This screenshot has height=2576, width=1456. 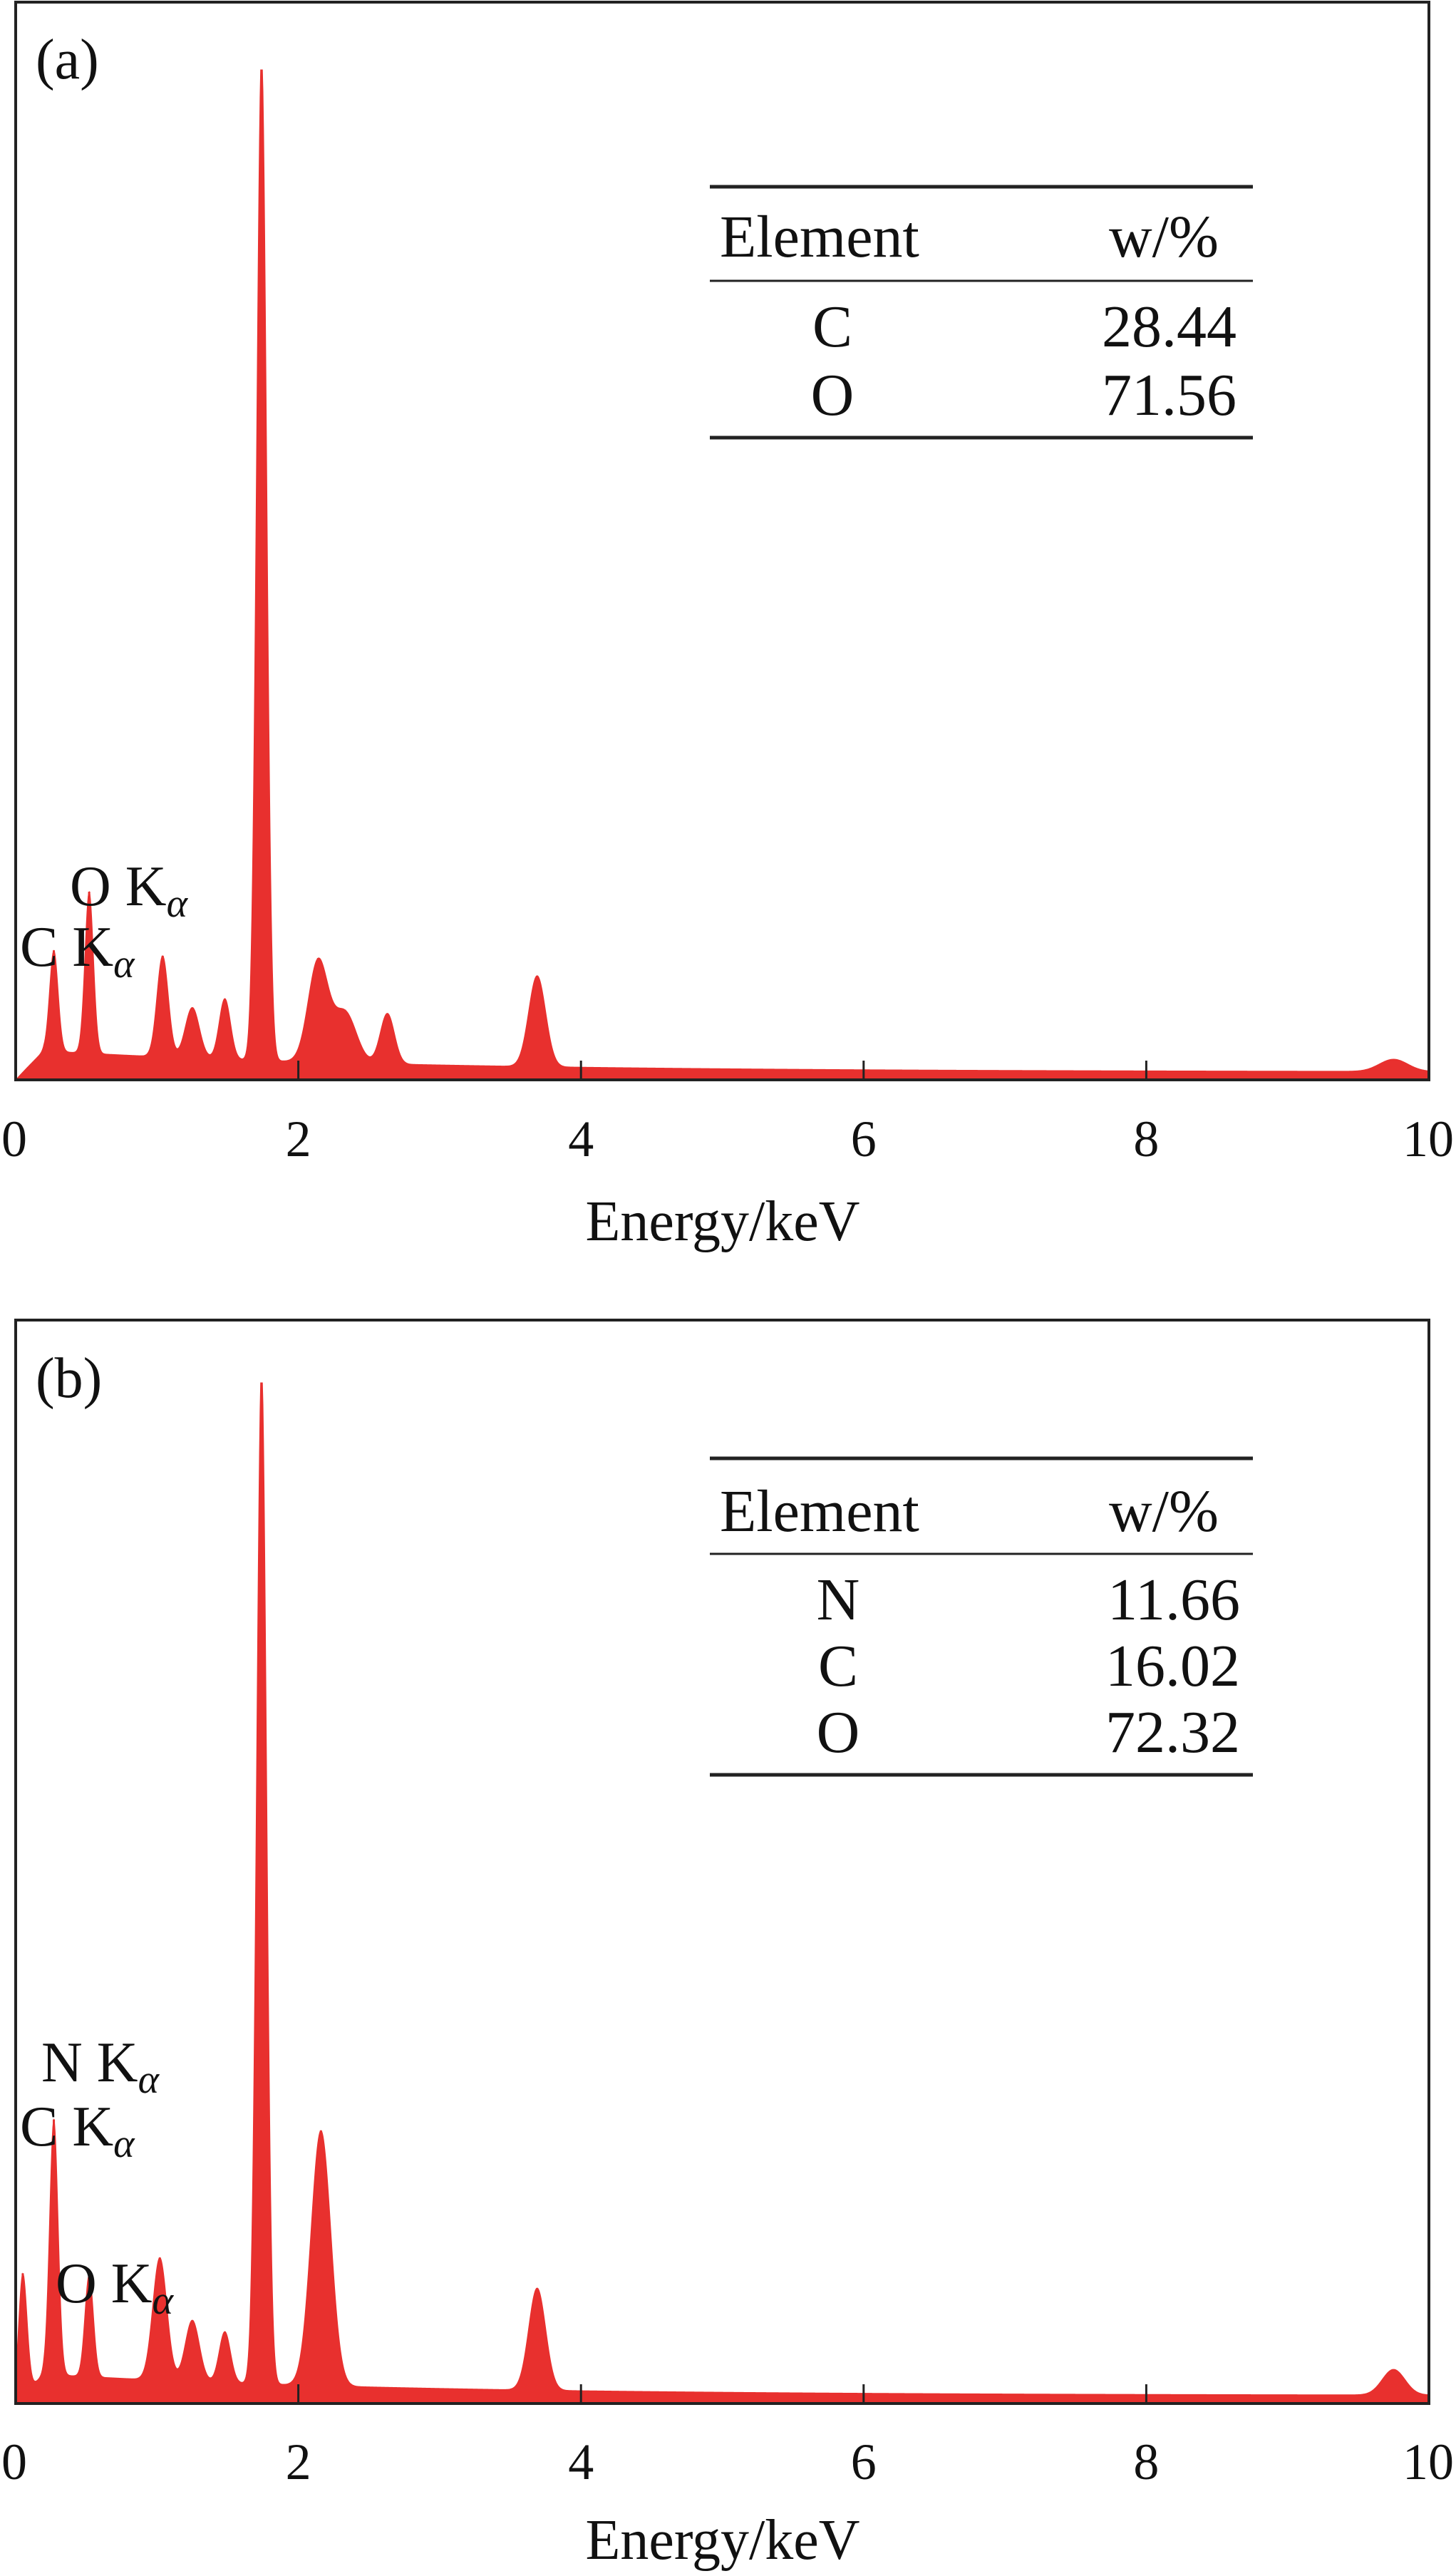 What do you see at coordinates (67, 60) in the screenshot?
I see `panel-label-a: (a)` at bounding box center [67, 60].